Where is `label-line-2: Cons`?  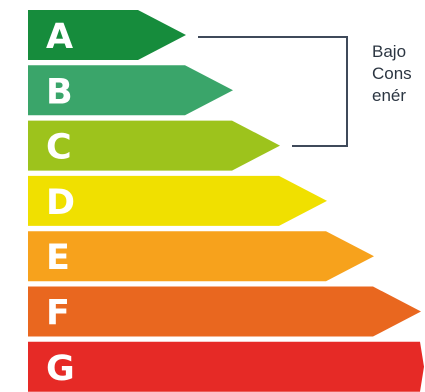 label-line-2: Cons is located at coordinates (392, 73).